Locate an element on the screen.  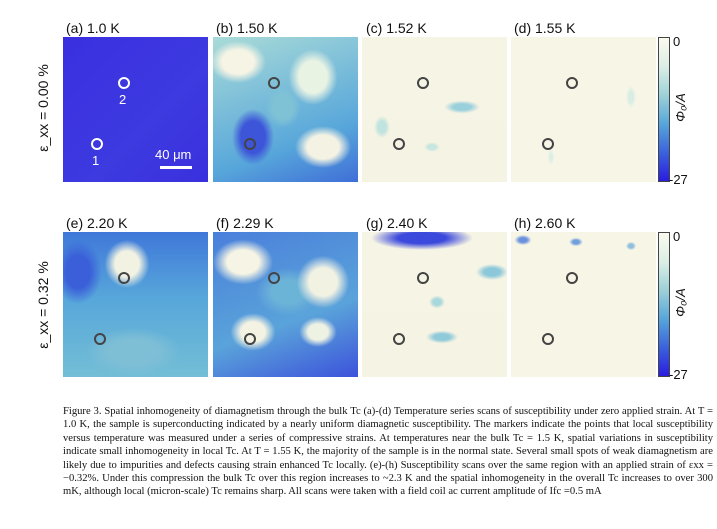
colorbar-bottom-min: -27 is located at coordinates (678, 374).